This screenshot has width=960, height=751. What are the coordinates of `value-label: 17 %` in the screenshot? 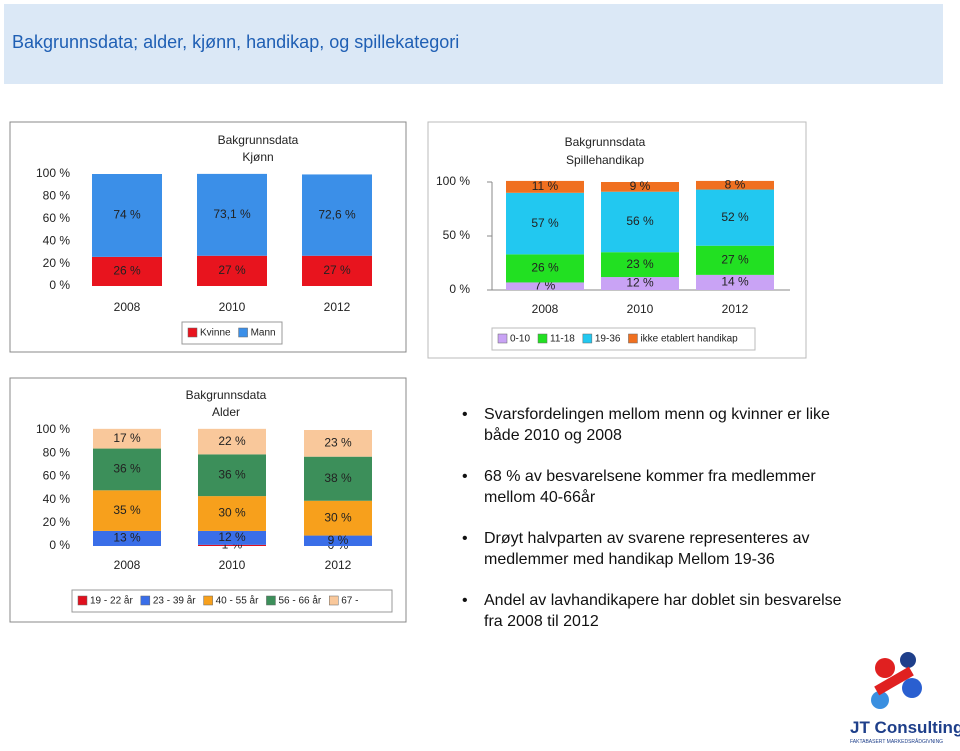 It's located at (127, 438).